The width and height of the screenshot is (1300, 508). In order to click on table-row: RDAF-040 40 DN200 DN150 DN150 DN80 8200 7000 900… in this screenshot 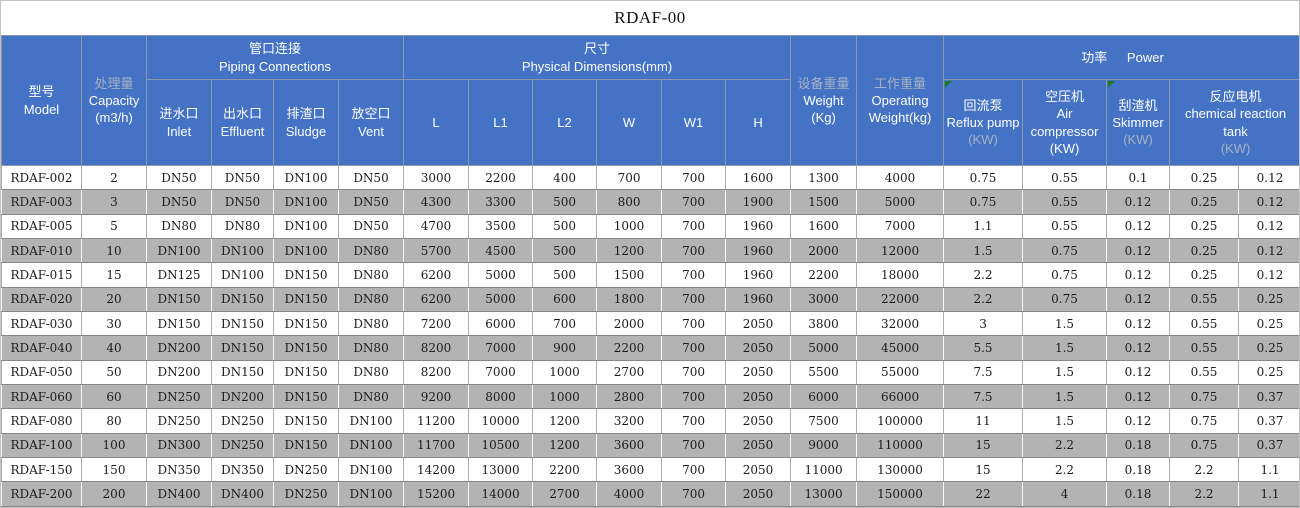, I will do `click(650, 348)`.